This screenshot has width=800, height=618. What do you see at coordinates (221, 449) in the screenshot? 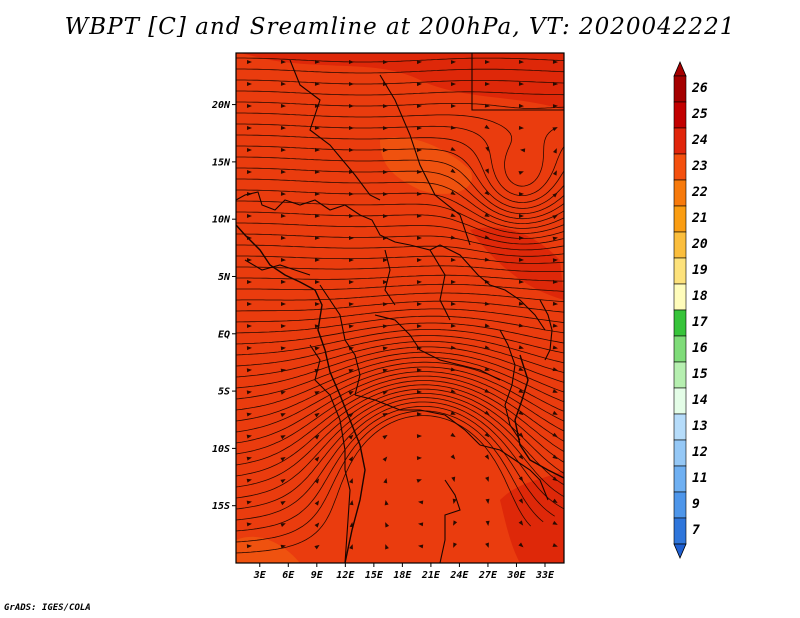
I see `lat-tick-label: 10S` at bounding box center [221, 449].